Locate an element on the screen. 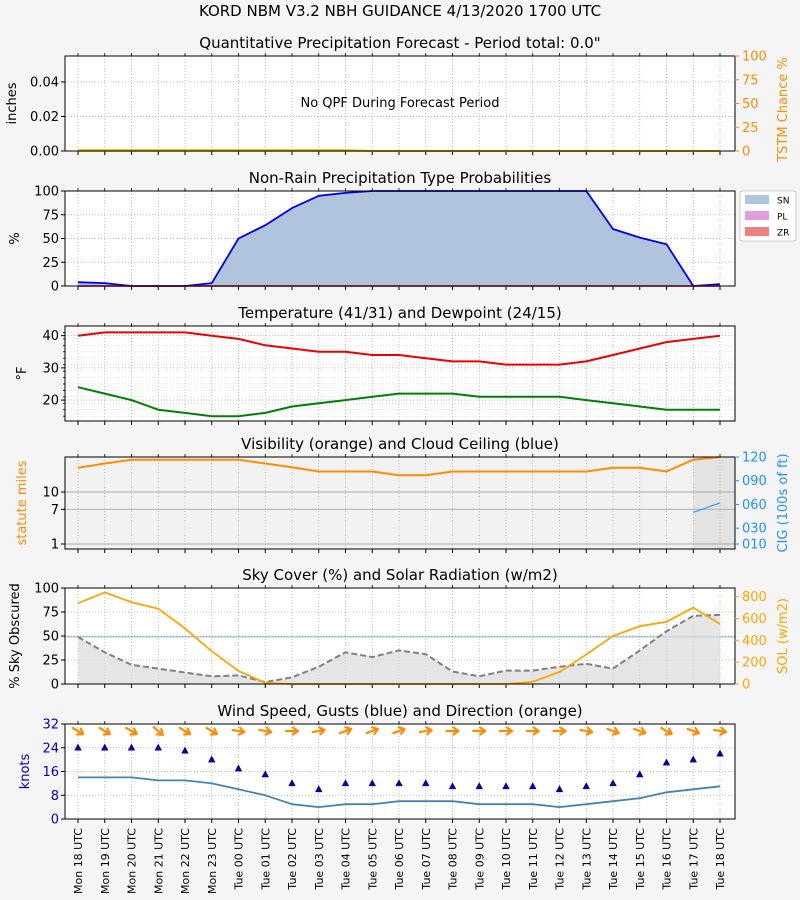  x-tick-label: Tue 17 UTC is located at coordinates (693, 859).